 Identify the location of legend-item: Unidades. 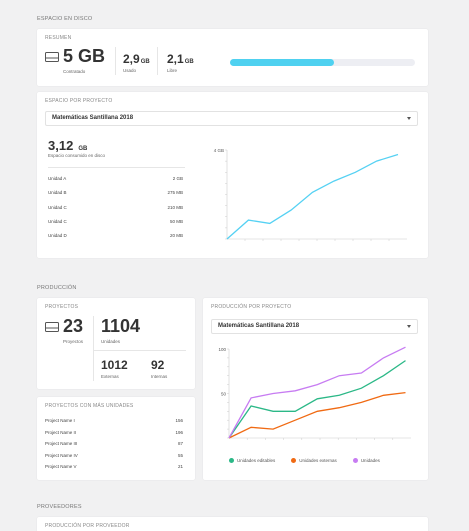
(366, 461).